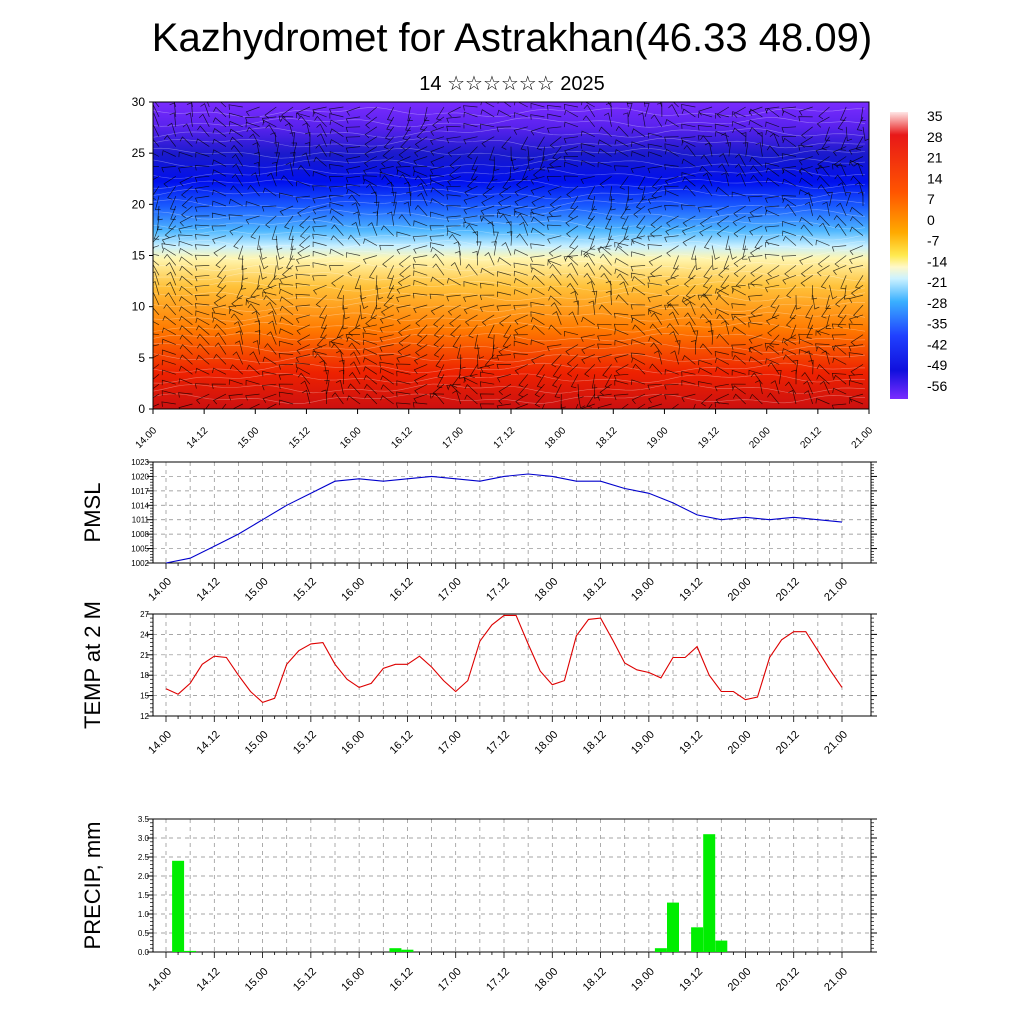 Image resolution: width=1024 pixels, height=1024 pixels. Describe the element at coordinates (504, 518) in the screenshot. I see `series-line` at that location.